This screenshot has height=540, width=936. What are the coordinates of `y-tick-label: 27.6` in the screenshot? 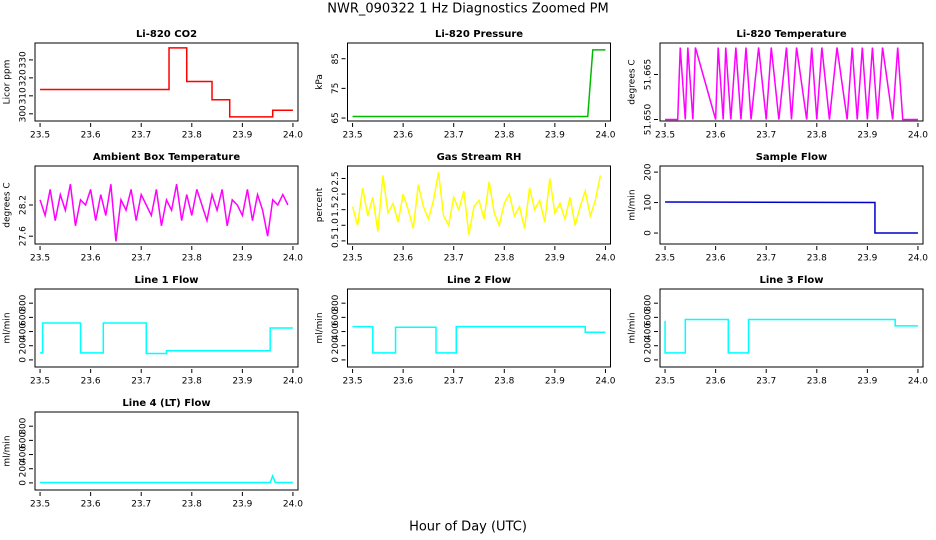 It's located at (24, 236).